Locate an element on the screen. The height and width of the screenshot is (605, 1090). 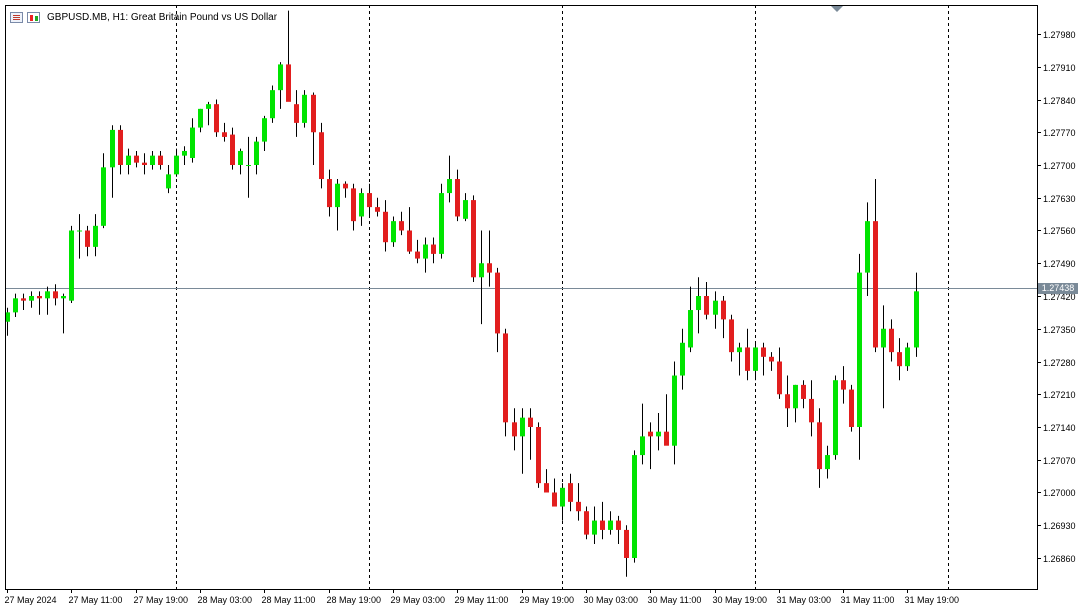
x-tick-label: 29 May 11:00 is located at coordinates (482, 600).